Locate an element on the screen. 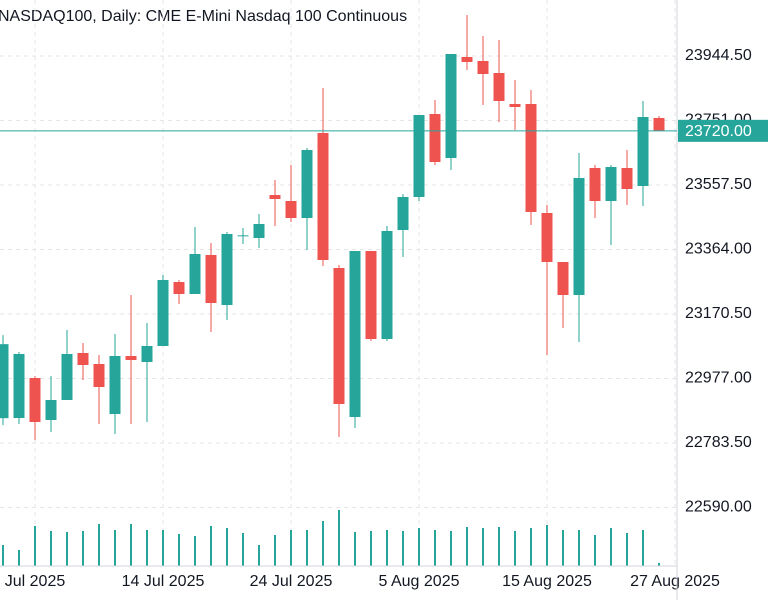 The width and height of the screenshot is (768, 600). x-tick-label: 5 Aug 2025 is located at coordinates (419, 581).